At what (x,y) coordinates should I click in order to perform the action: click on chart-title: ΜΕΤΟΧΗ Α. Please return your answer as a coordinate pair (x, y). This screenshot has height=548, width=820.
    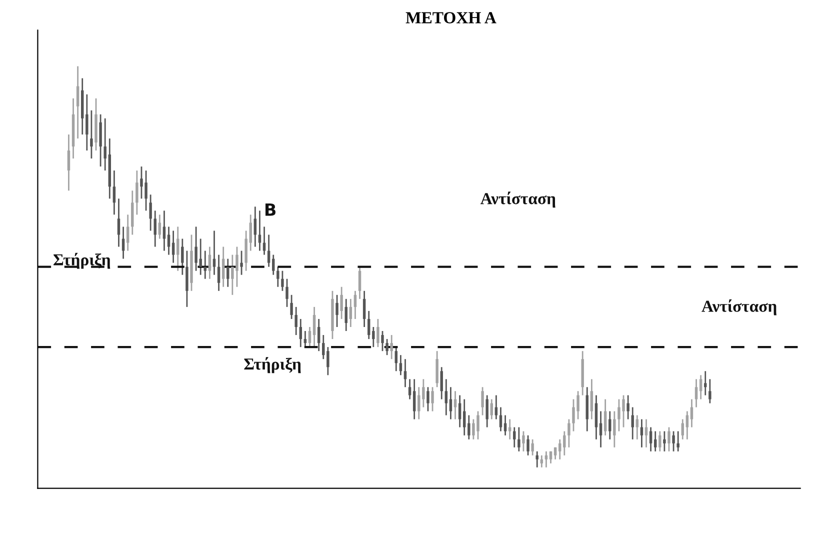
    Looking at the image, I should click on (451, 18).